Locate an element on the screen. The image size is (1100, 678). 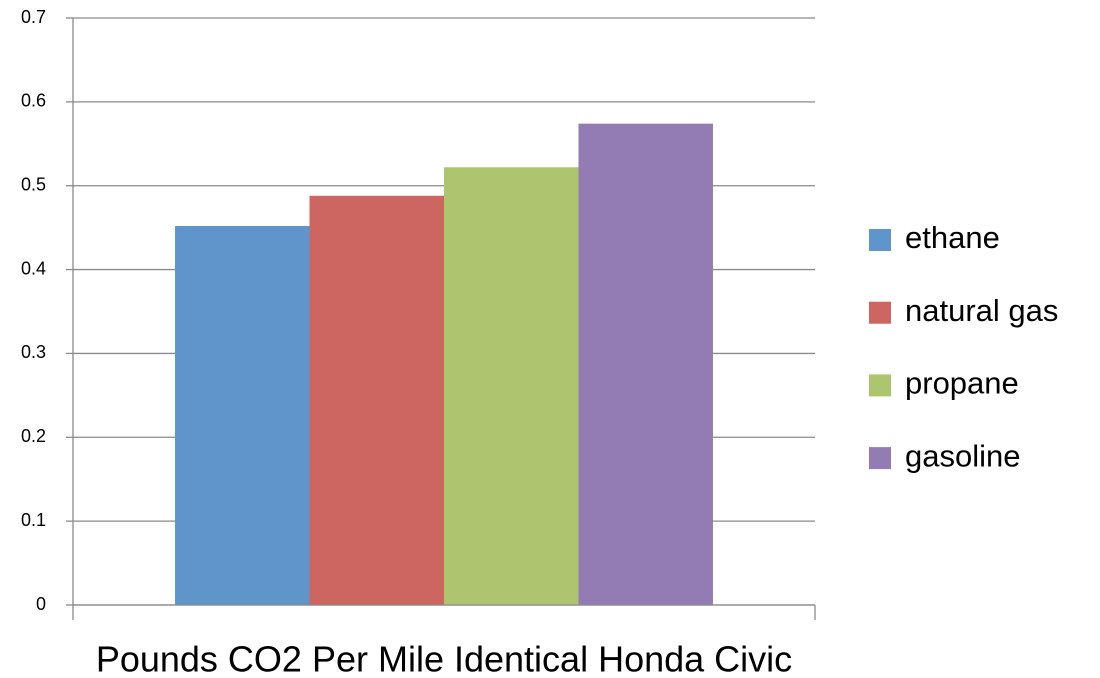
y-tick-label: 0.4 is located at coordinates (33, 268).